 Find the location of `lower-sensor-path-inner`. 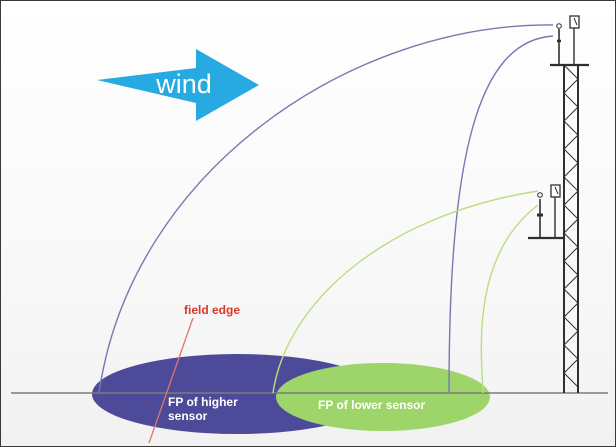

lower-sensor-path-inner is located at coordinates (509, 299).